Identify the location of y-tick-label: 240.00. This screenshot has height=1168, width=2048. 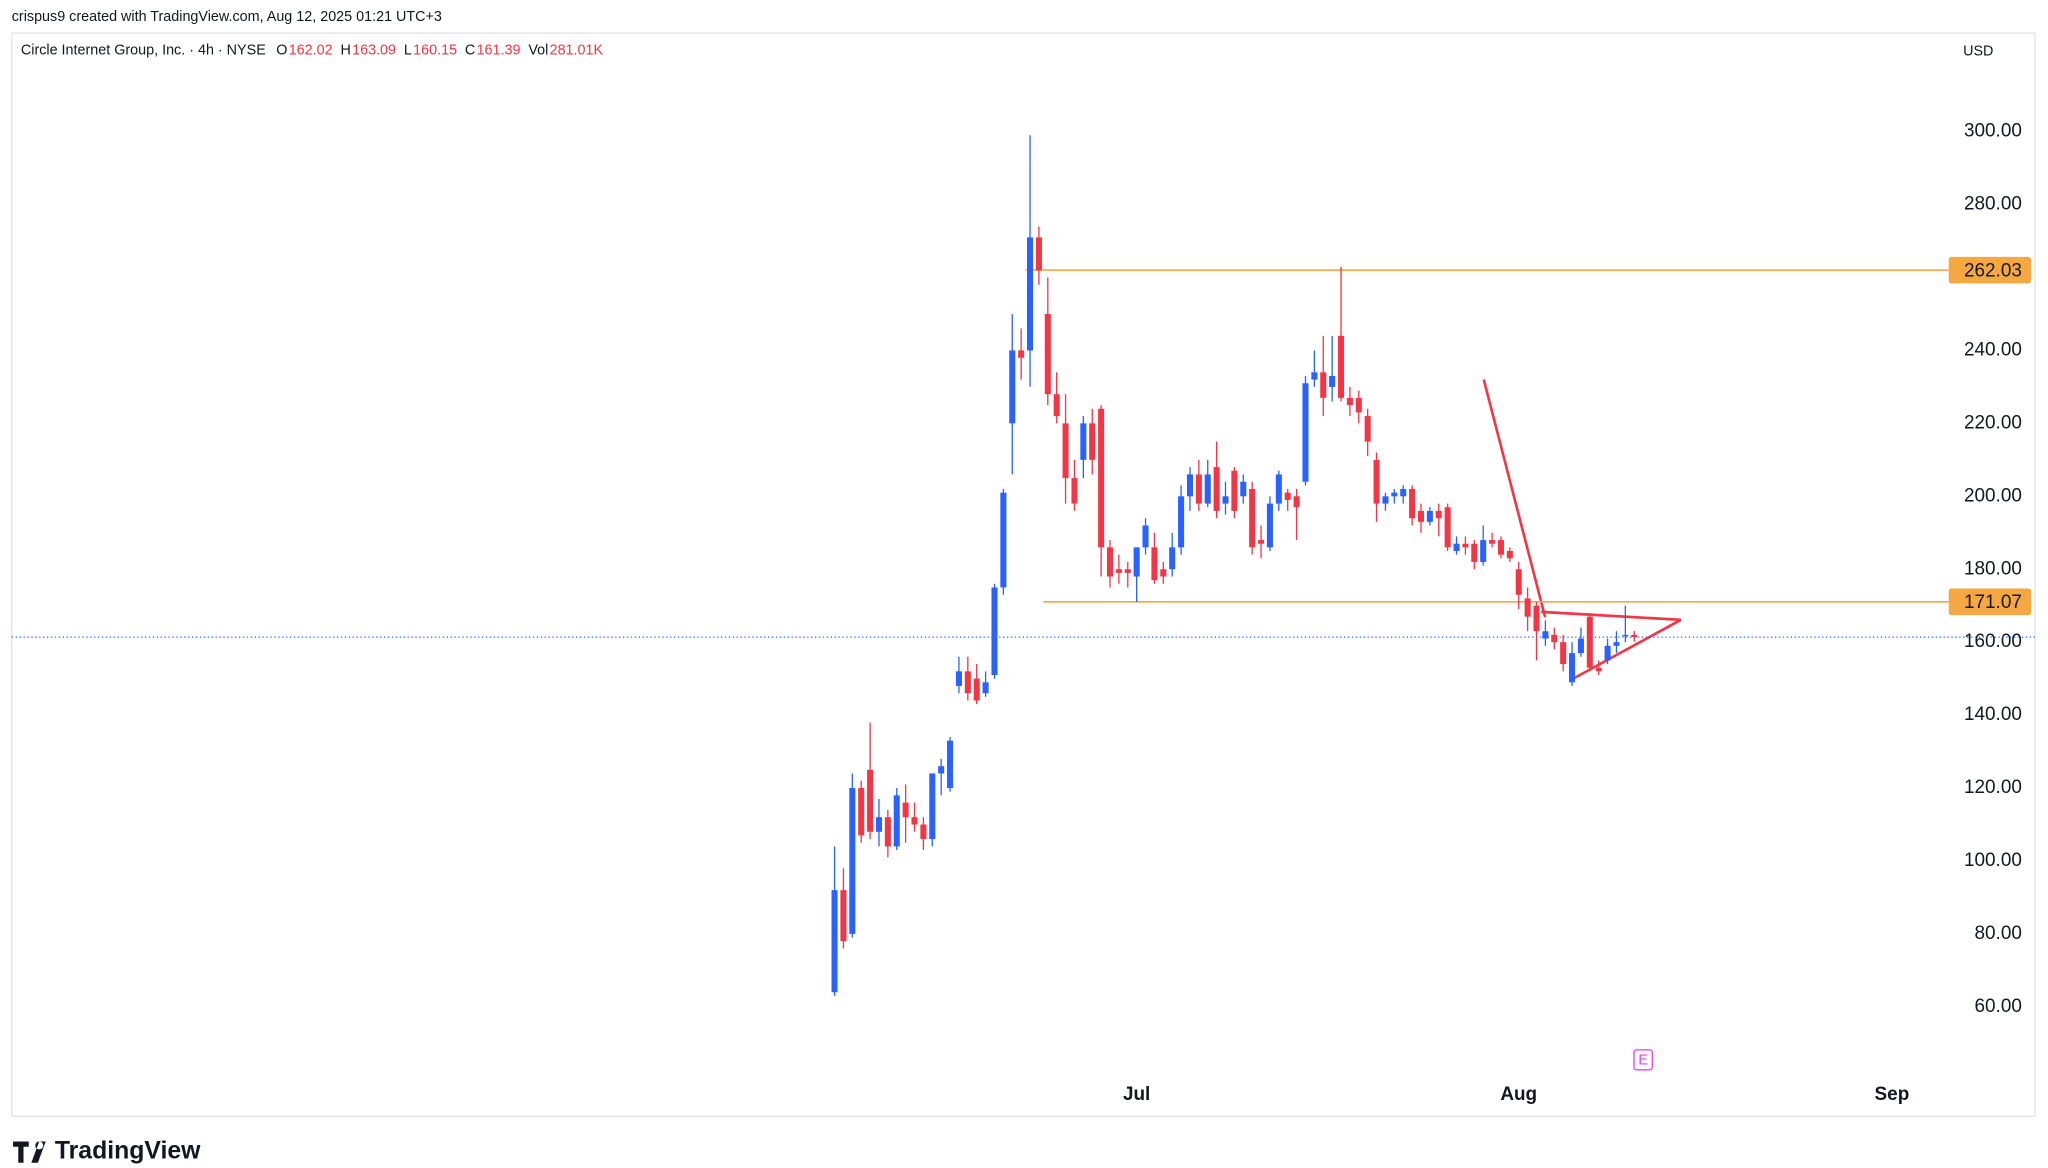
(1993, 349).